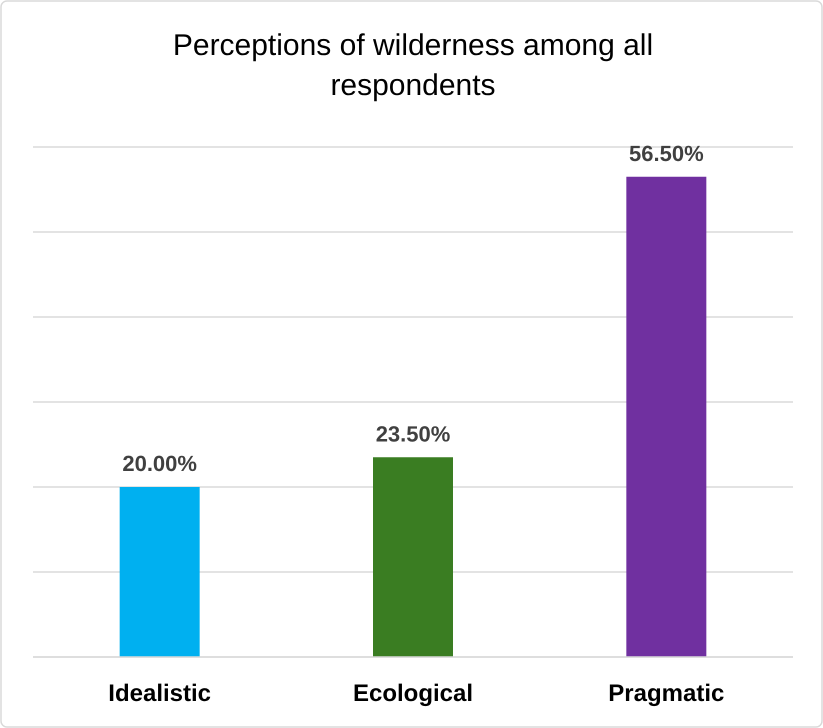 The image size is (823, 728). Describe the element at coordinates (160, 693) in the screenshot. I see `x-tick-label: Idealistic` at that location.